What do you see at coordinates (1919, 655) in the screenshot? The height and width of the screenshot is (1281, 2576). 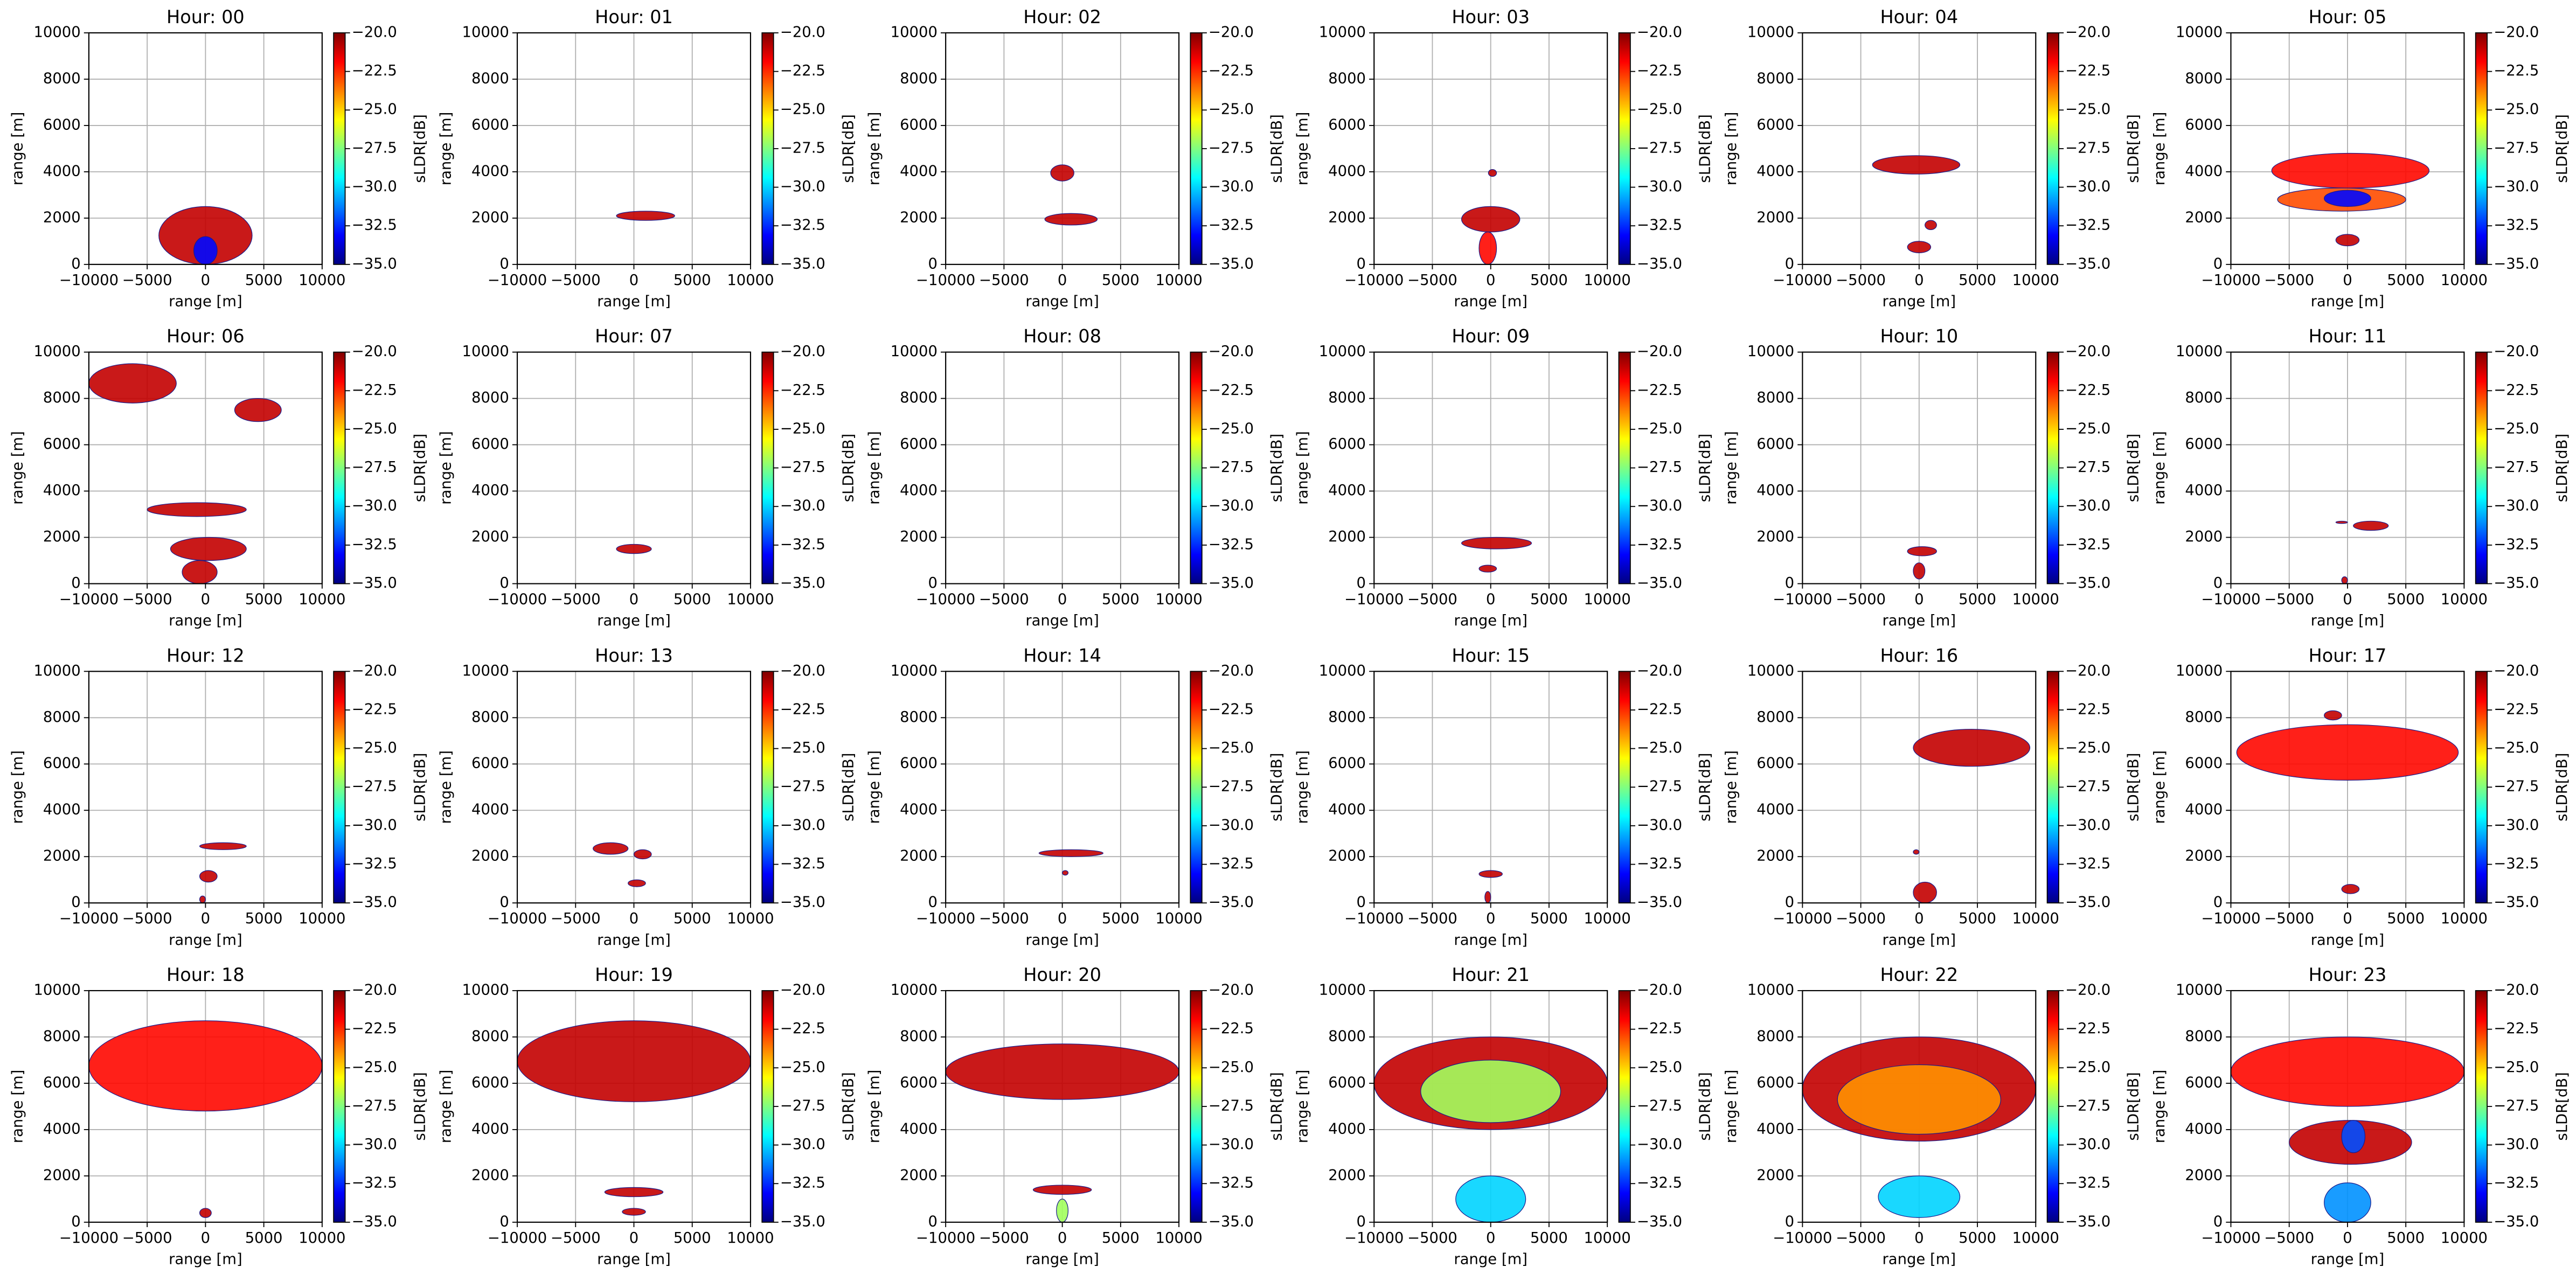 I see `subplot-title: Hour: 16` at bounding box center [1919, 655].